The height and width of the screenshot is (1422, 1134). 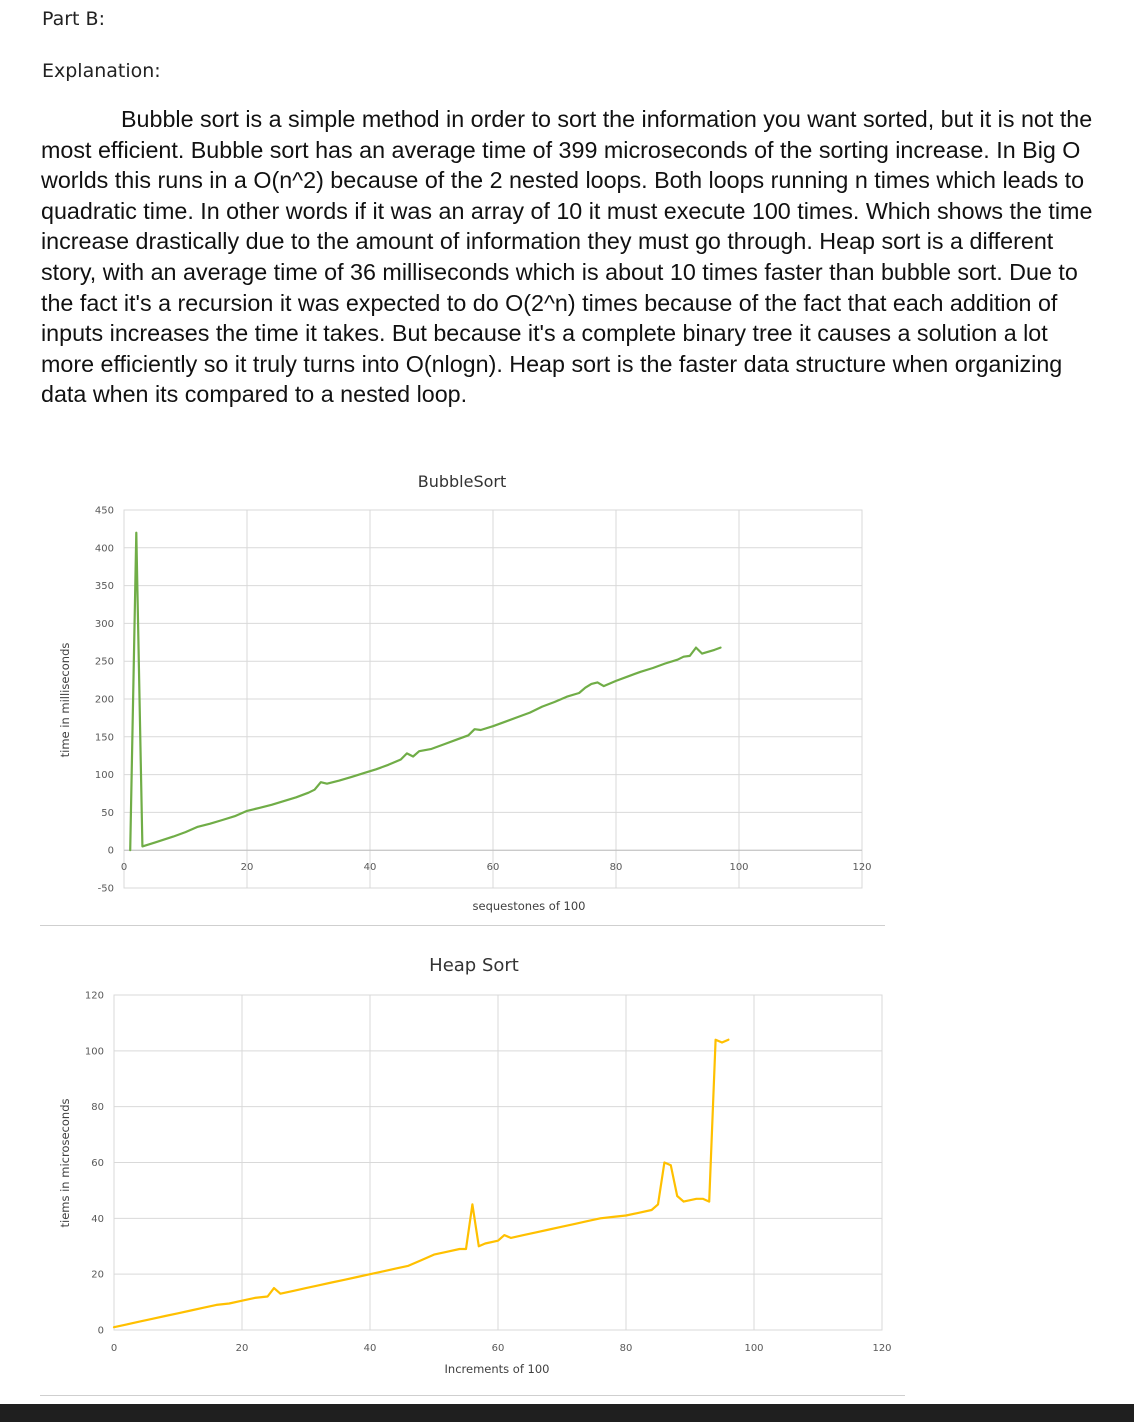 What do you see at coordinates (97, 1219) in the screenshot?
I see `y-tick-label: 40` at bounding box center [97, 1219].